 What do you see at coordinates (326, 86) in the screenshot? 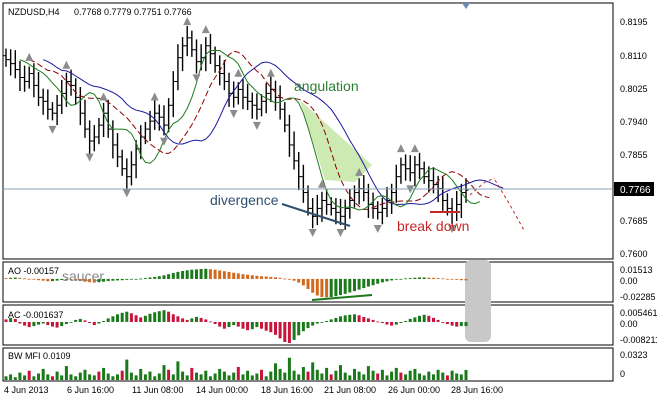
I see `angulation-annotation: angulation` at bounding box center [326, 86].